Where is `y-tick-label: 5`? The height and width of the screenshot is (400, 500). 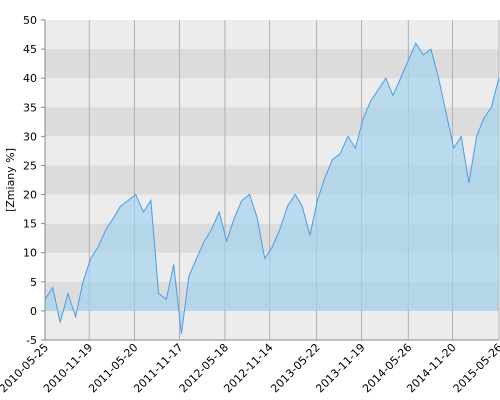 y-tick-label: 5 is located at coordinates (33, 282).